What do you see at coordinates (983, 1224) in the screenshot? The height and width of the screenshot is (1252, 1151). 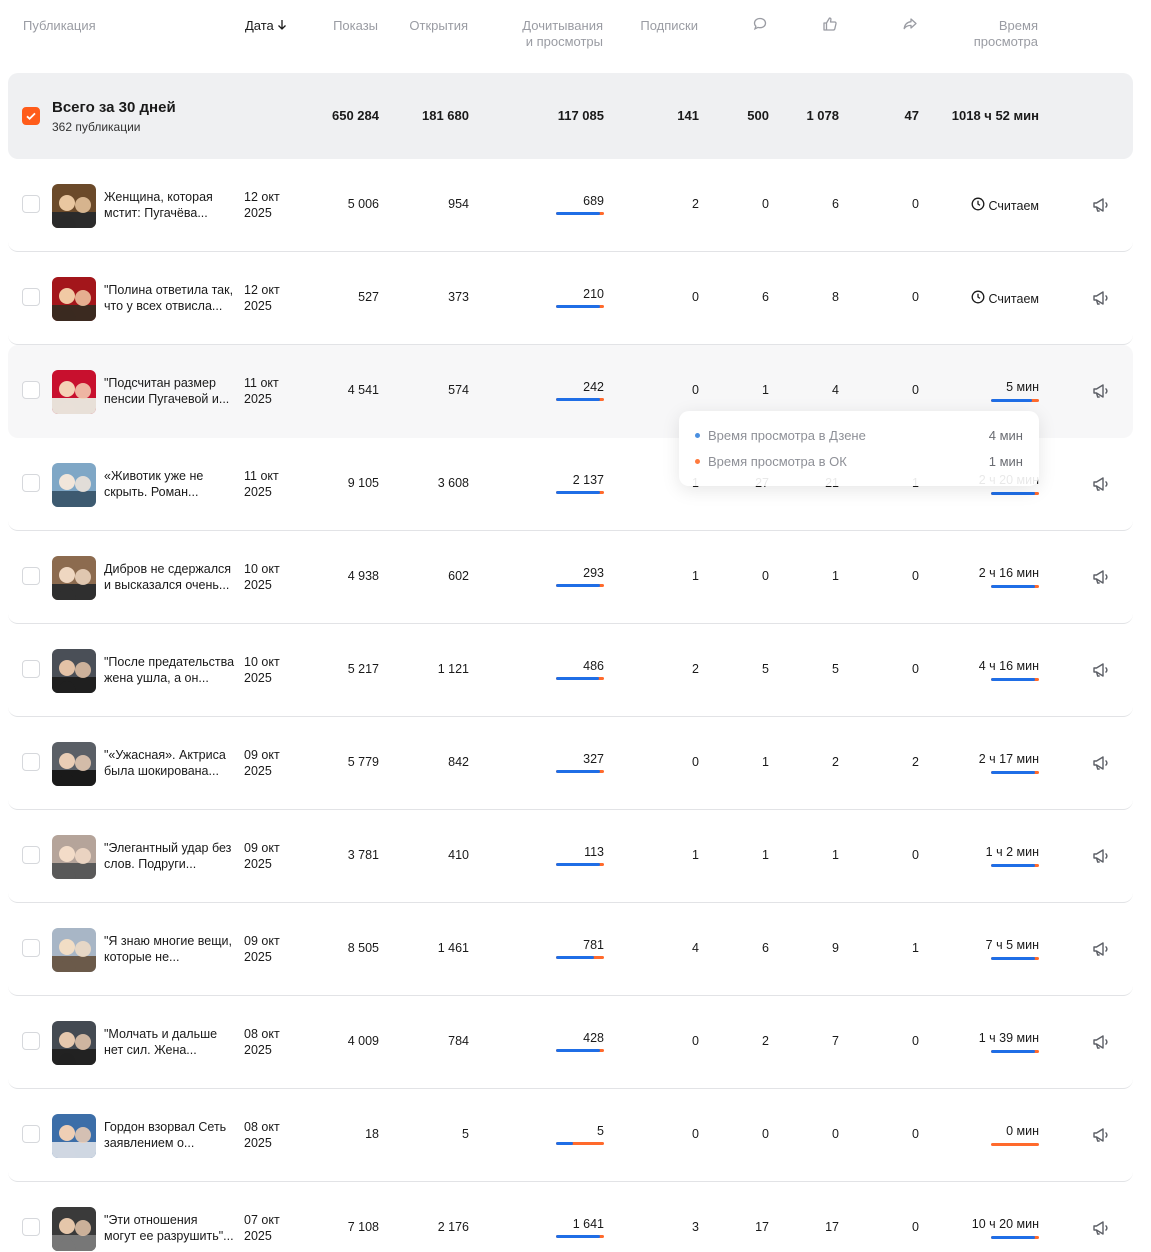 I see `watch-time: 10 ч 20 мин` at bounding box center [983, 1224].